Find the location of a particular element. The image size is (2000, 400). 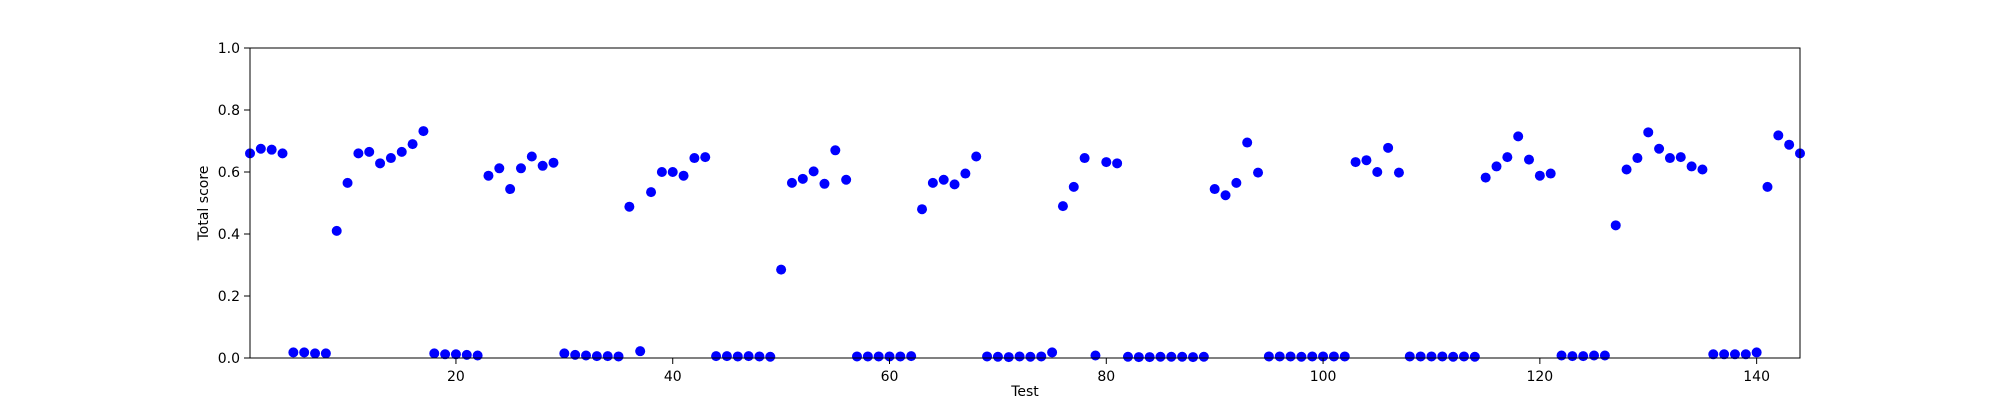

x-tick-label: 140 is located at coordinates (1756, 377).